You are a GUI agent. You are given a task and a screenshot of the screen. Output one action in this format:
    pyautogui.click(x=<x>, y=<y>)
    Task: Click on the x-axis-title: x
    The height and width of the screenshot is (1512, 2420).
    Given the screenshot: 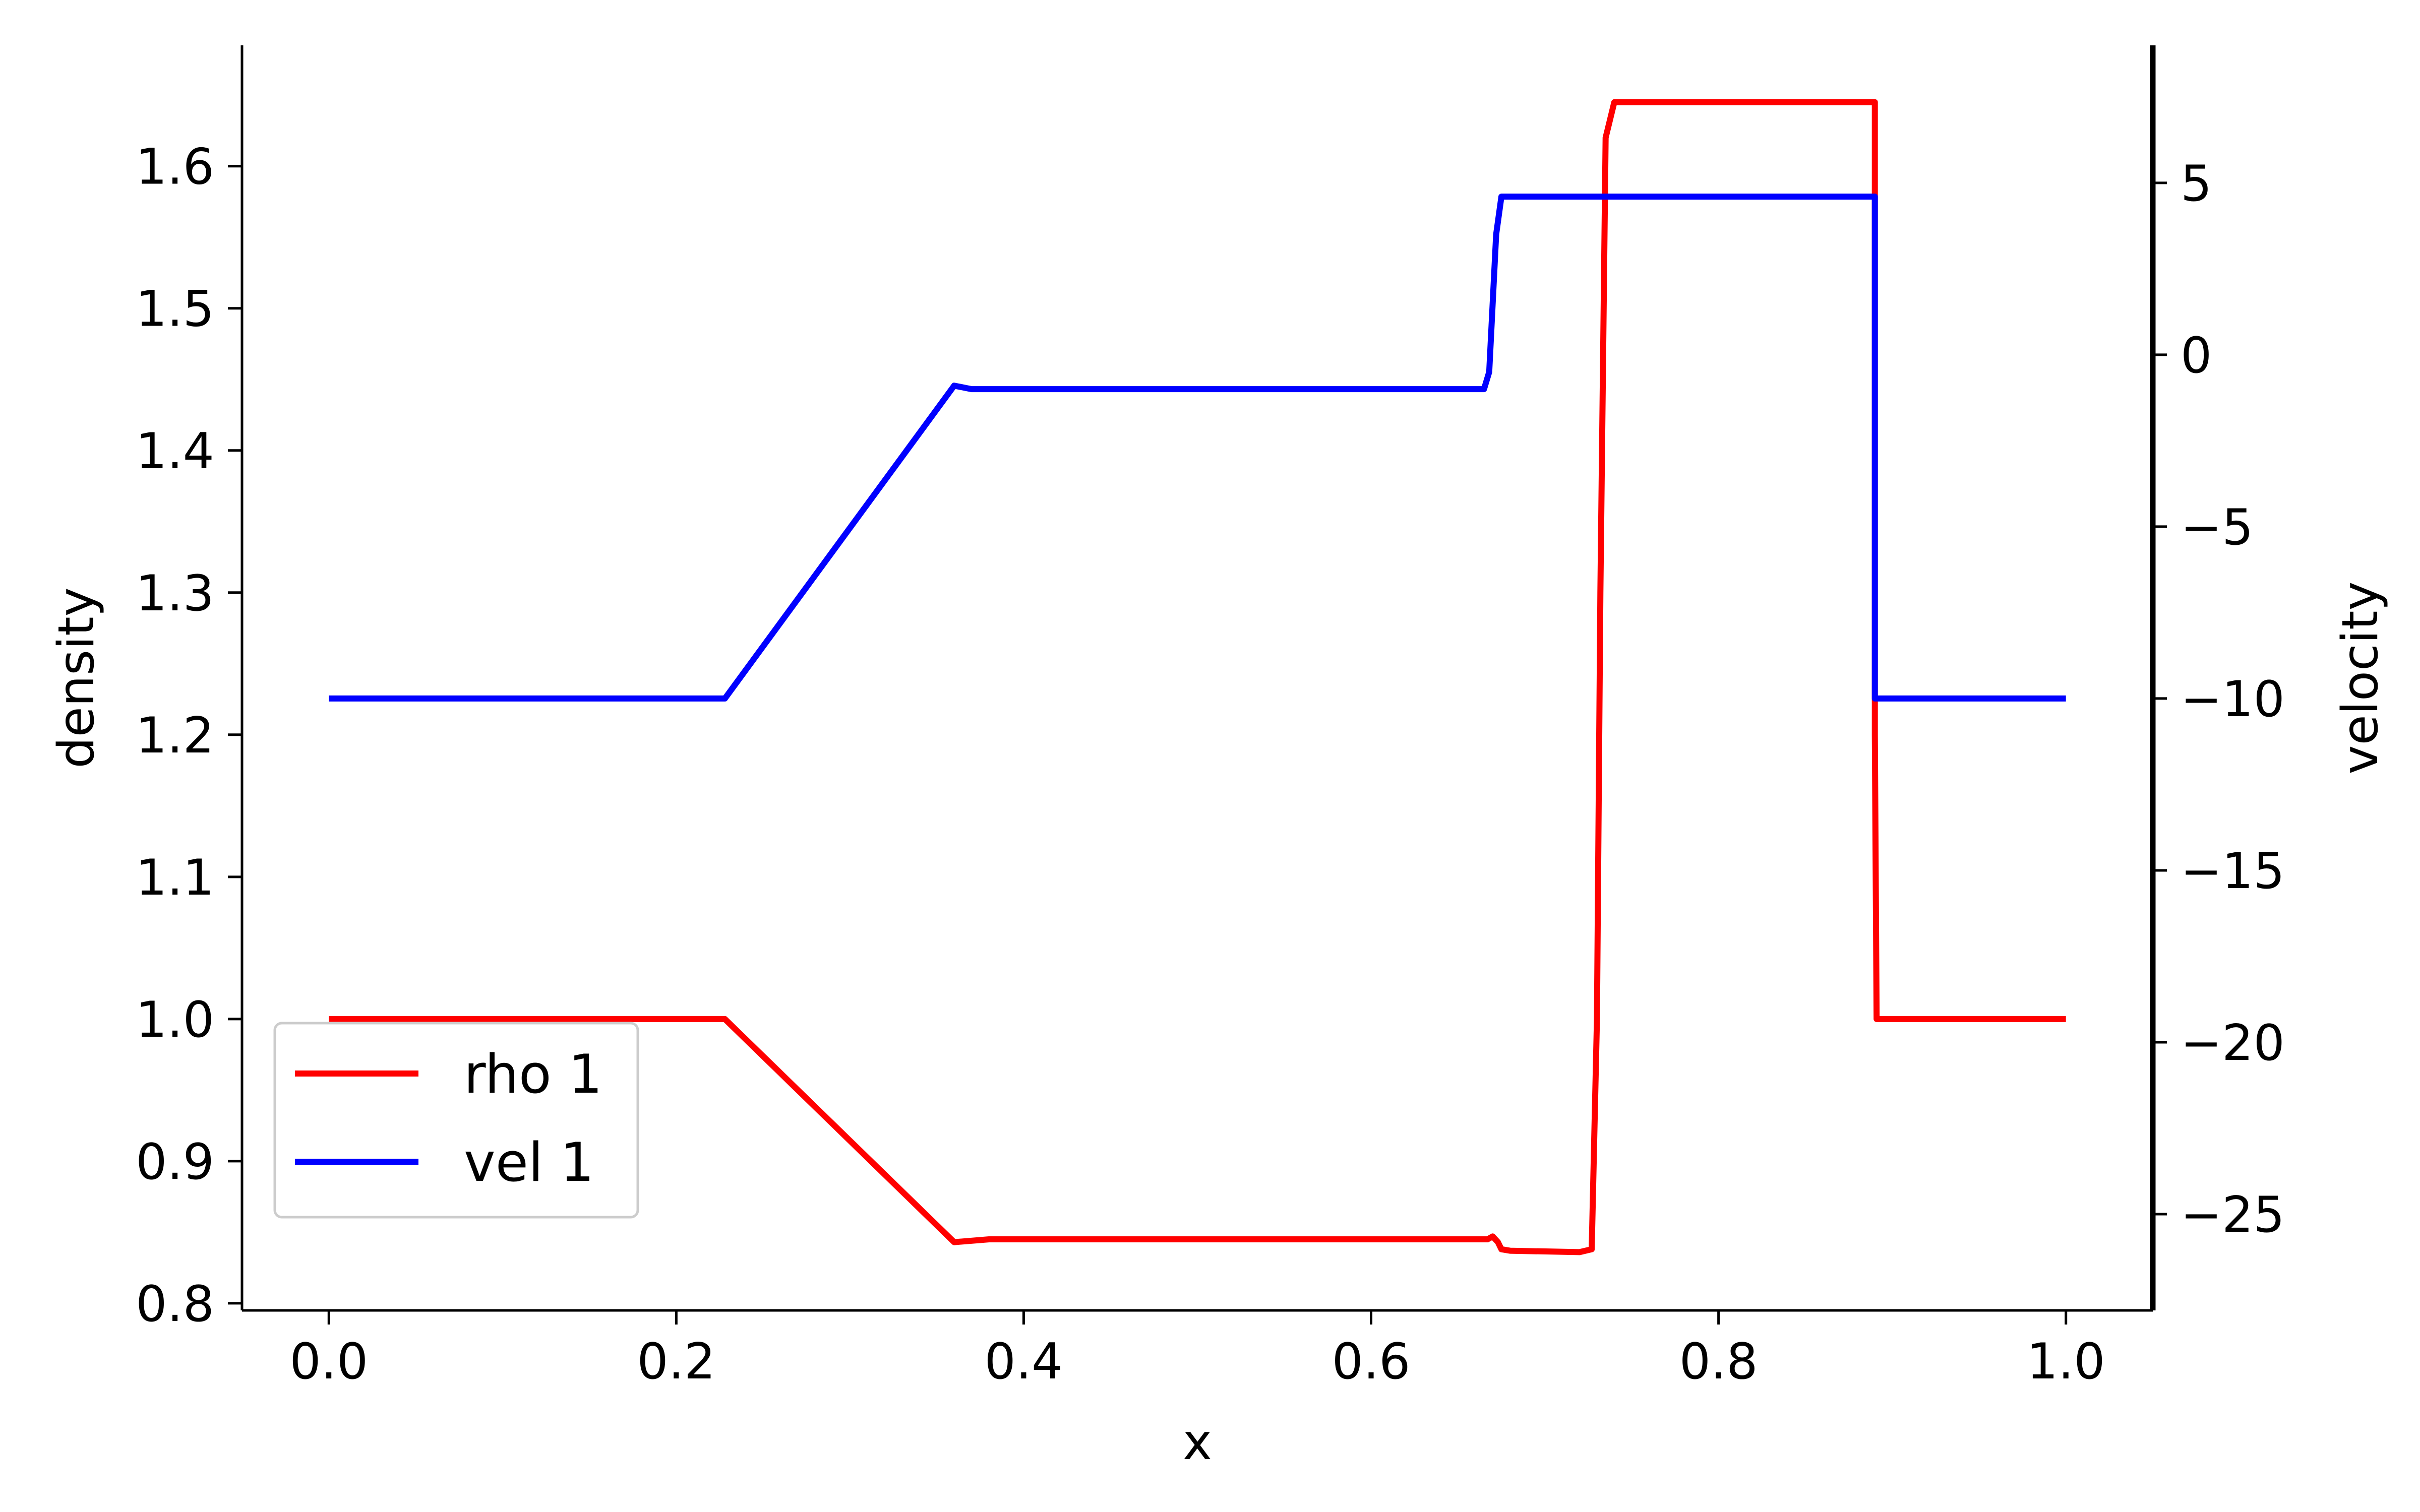 What is the action you would take?
    pyautogui.click(x=1197, y=1442)
    